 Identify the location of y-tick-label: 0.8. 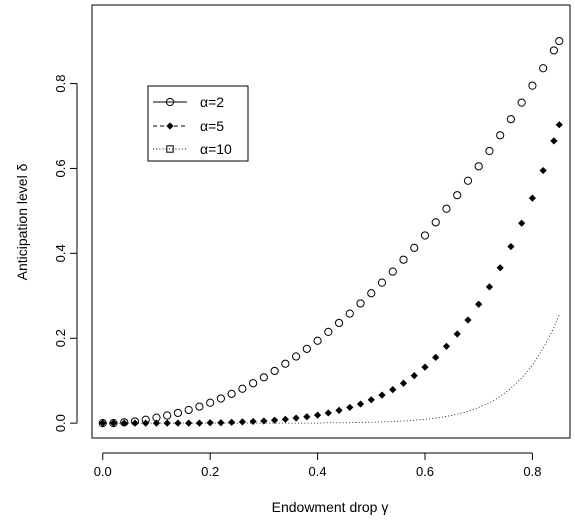
(60, 83).